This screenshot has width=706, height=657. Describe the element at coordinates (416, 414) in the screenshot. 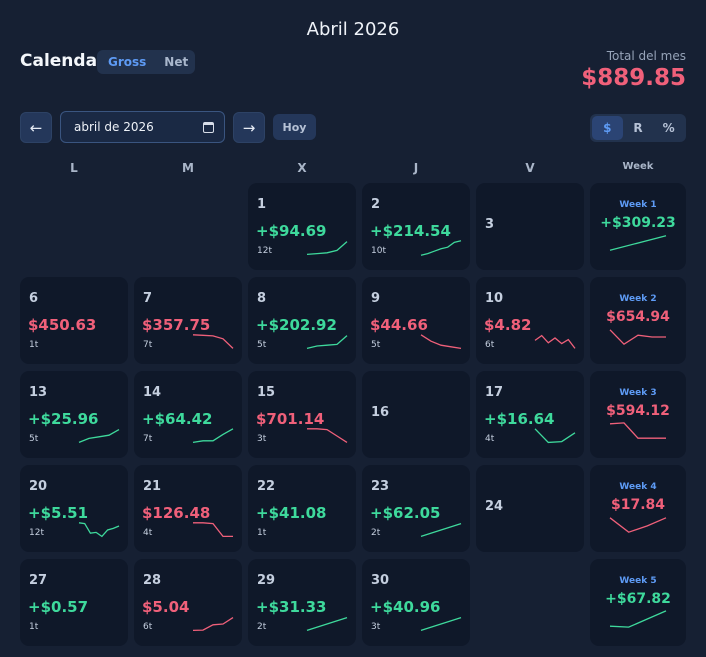

I see `day-cell-16: 16` at that location.